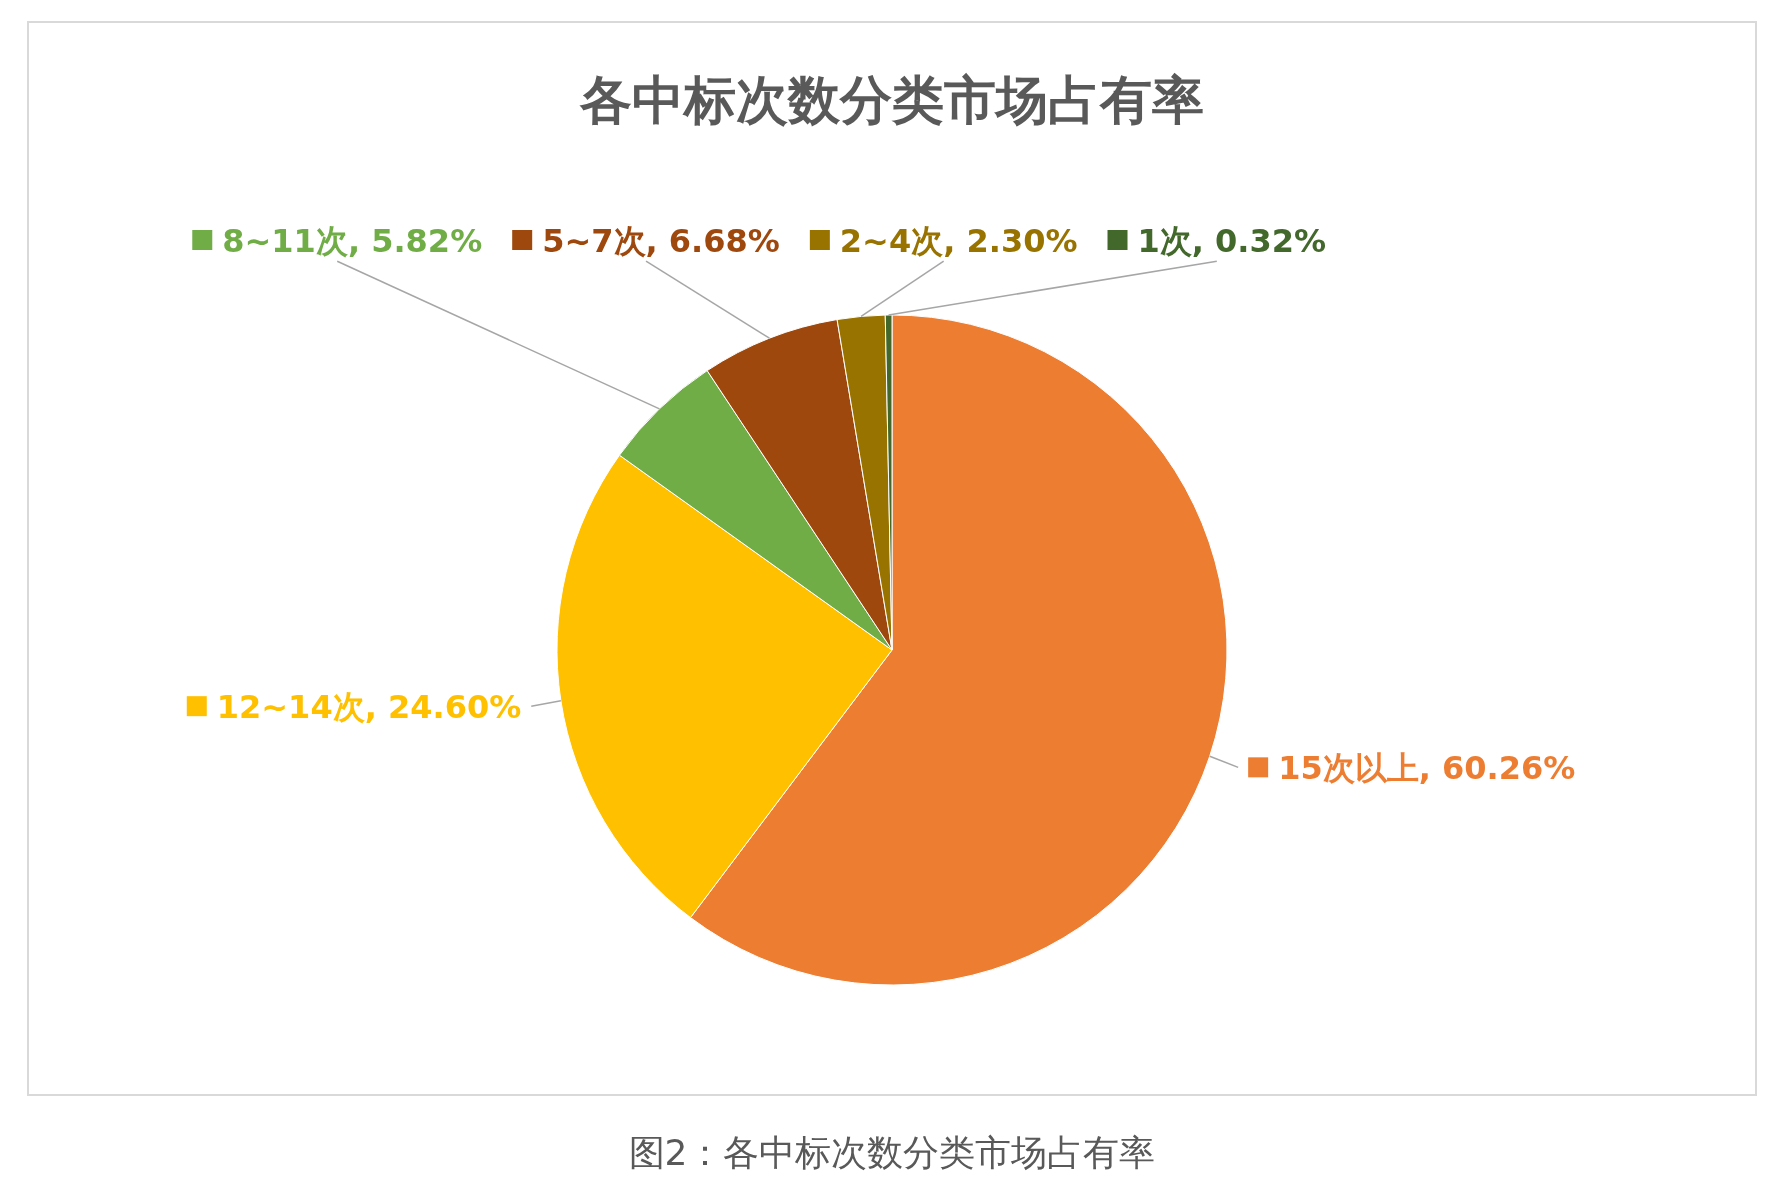 The width and height of the screenshot is (1773, 1185). Describe the element at coordinates (892, 1152) in the screenshot. I see `annotation: 图2：各中标次数分类市场占有率` at that location.